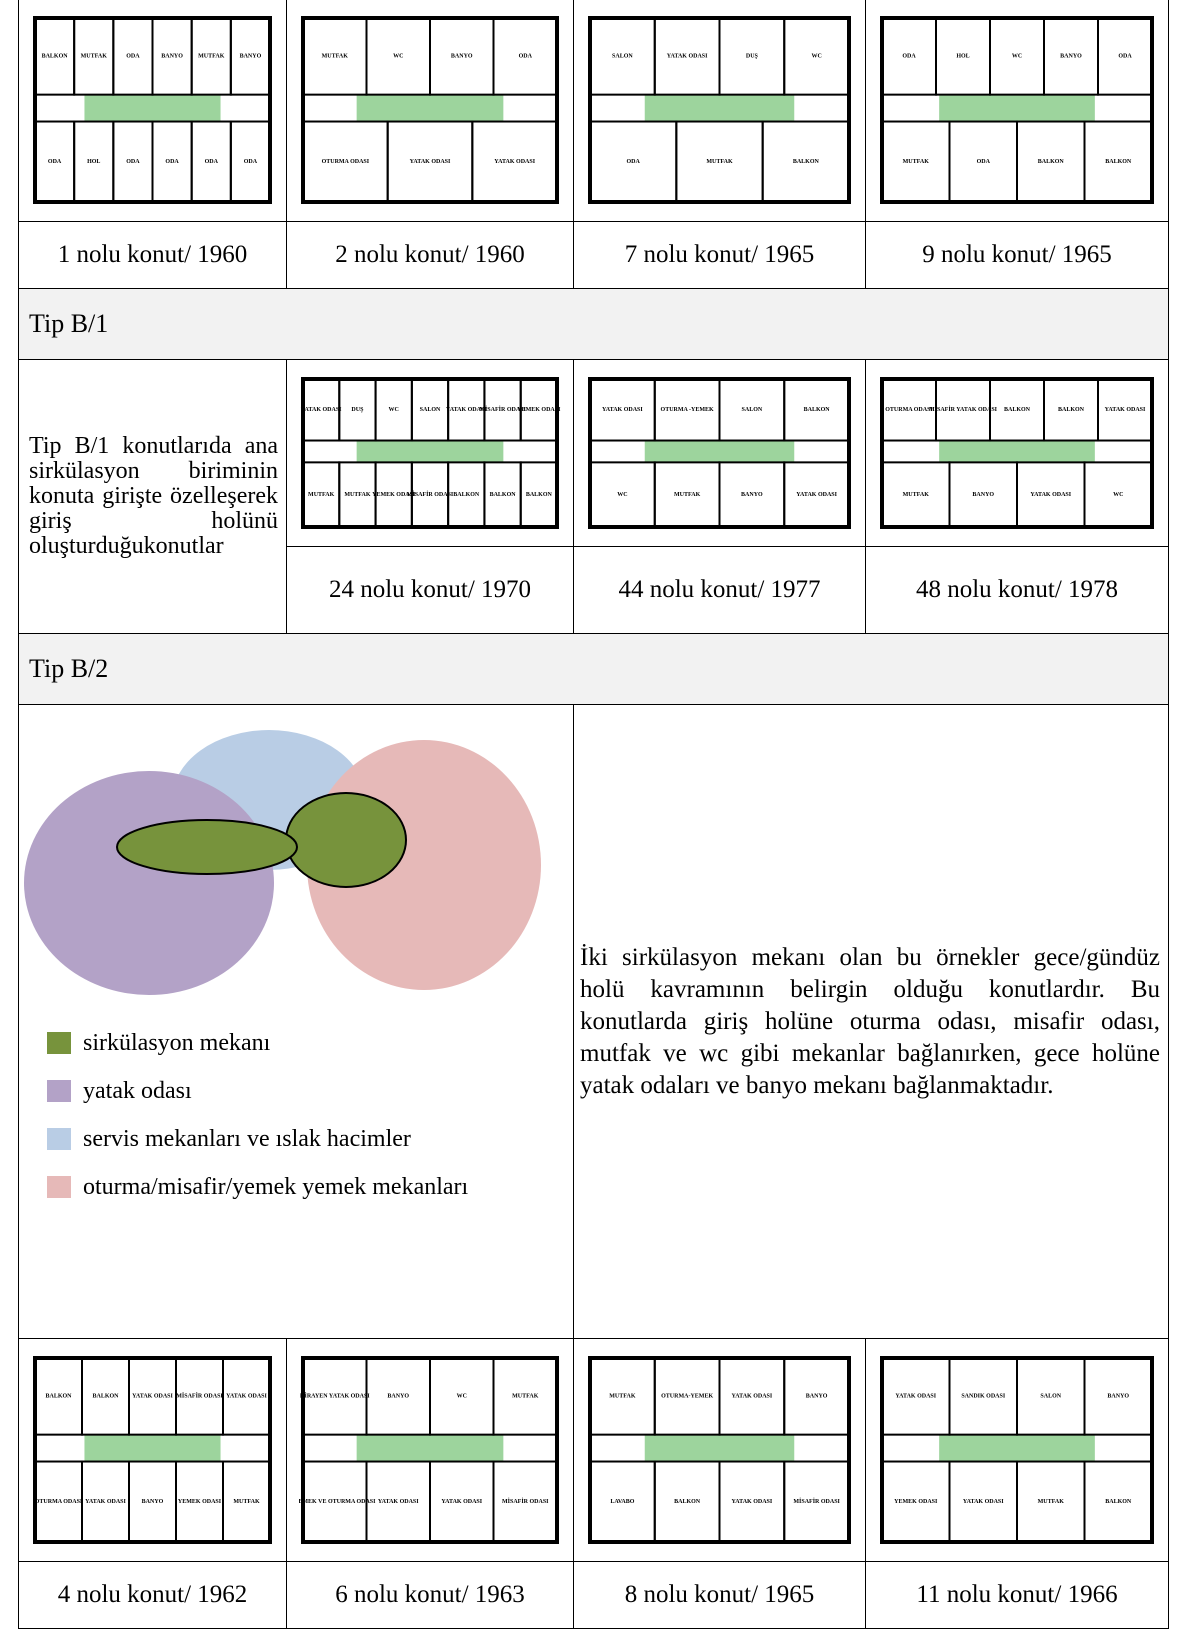 The height and width of the screenshot is (1632, 1180). I want to click on plan-cell: SALON YATAK ODASI DUŞ WC ODA MUTFAK BALKON, so click(719, 111).